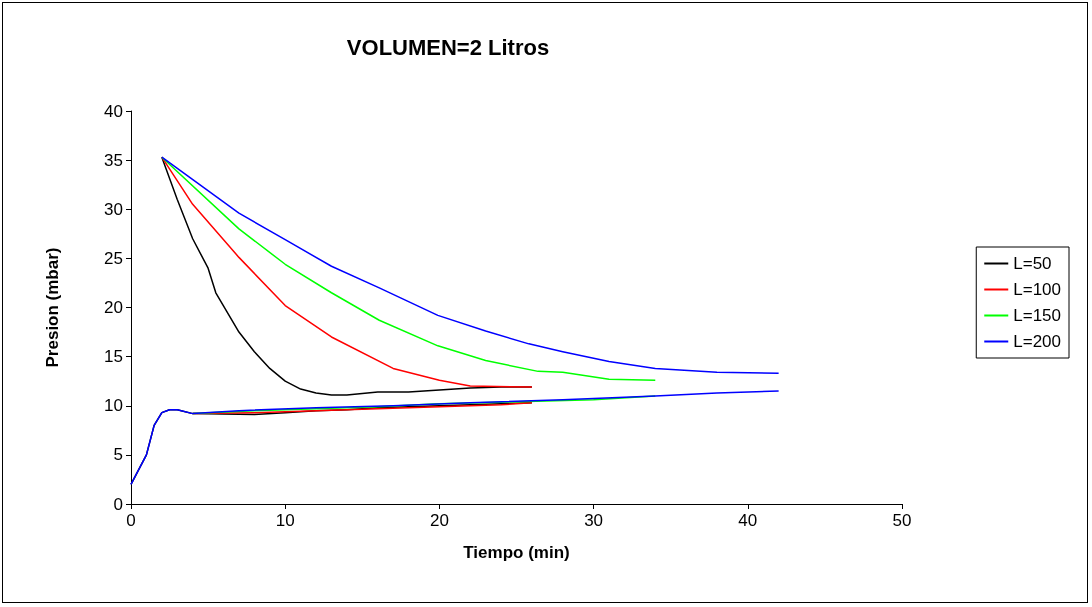 This screenshot has width=1092, height=607. What do you see at coordinates (1032, 263) in the screenshot?
I see `legend-label: L=50` at bounding box center [1032, 263].